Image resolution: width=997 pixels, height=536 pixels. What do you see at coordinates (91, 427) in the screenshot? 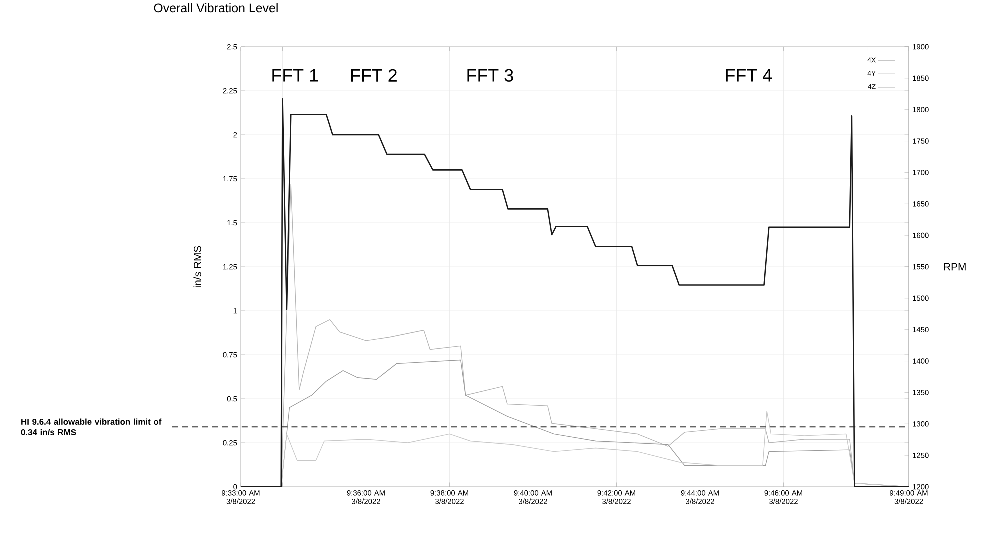
I see `ref-line-label: HI 9.6.4 allowable vibration limit of 0.34 in/s RMS` at bounding box center [91, 427].